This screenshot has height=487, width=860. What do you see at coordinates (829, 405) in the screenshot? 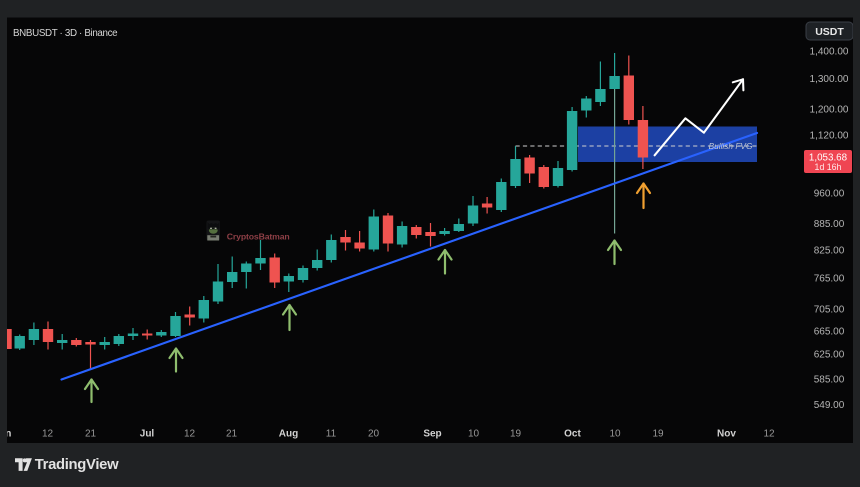
I see `svg-text: 549.00` at bounding box center [829, 405].